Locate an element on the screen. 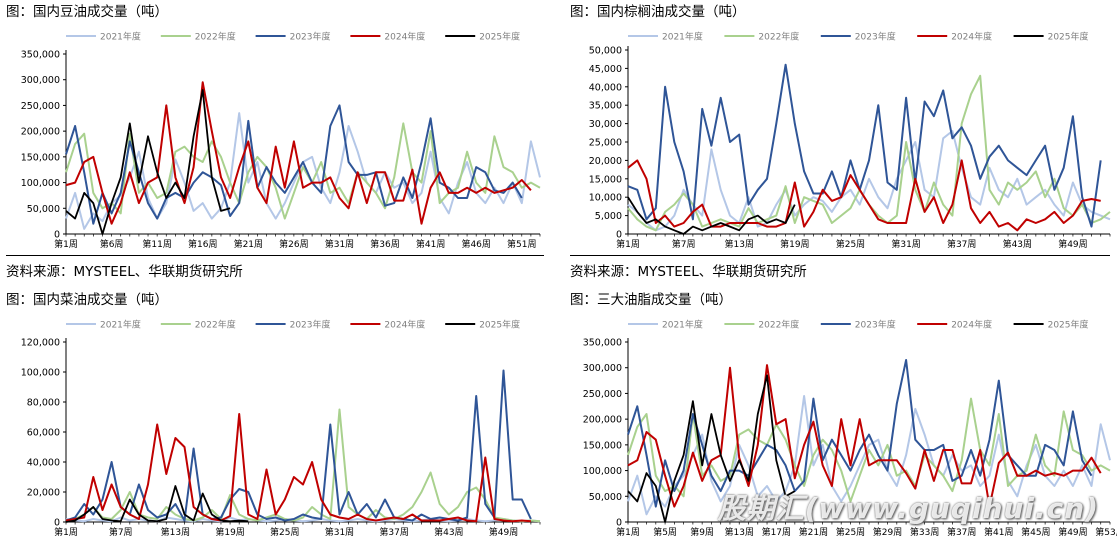 This screenshot has height=541, width=1117. rapeseed-chart-title: 图：国内菜油成交量（吨） is located at coordinates (87, 300).